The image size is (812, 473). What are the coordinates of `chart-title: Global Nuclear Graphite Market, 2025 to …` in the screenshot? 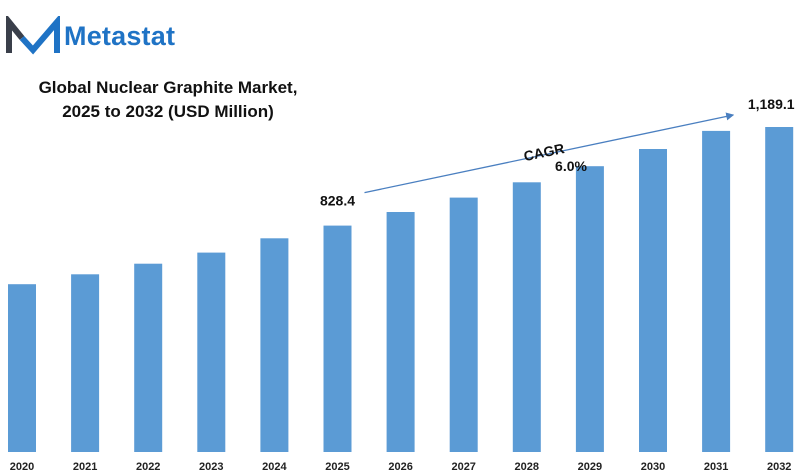 It's located at (168, 100).